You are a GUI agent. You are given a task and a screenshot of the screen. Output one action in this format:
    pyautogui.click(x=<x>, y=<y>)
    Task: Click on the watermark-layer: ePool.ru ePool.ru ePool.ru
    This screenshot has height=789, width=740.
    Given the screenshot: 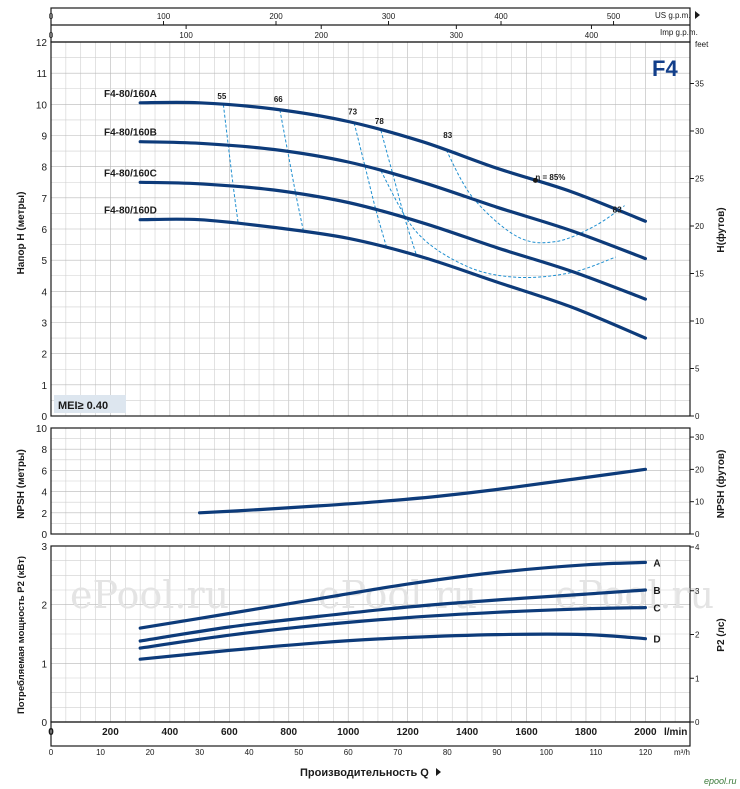 What is the action you would take?
    pyautogui.click(x=392, y=595)
    